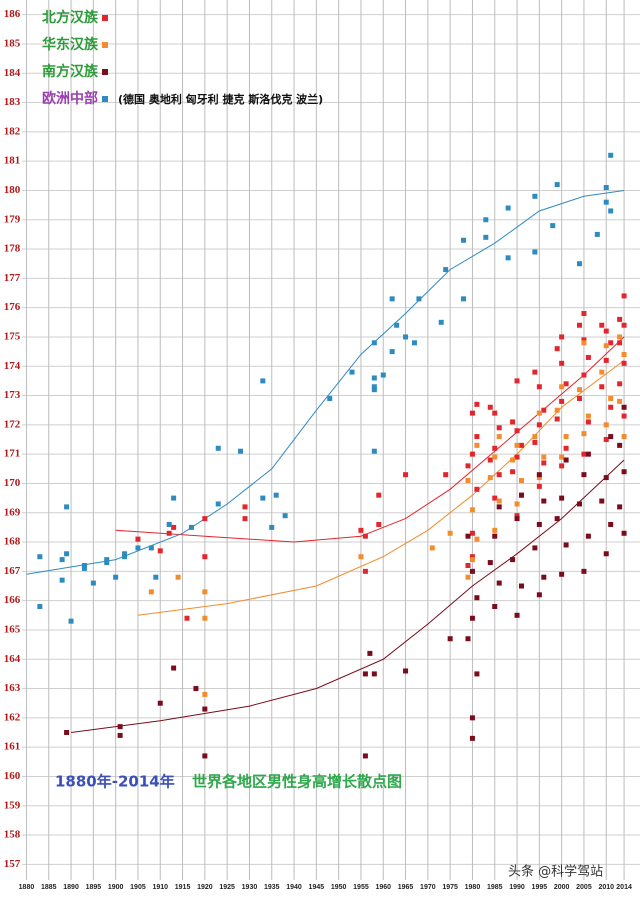  Describe the element at coordinates (540, 887) in the screenshot. I see `x-tick-label: 1995` at that location.